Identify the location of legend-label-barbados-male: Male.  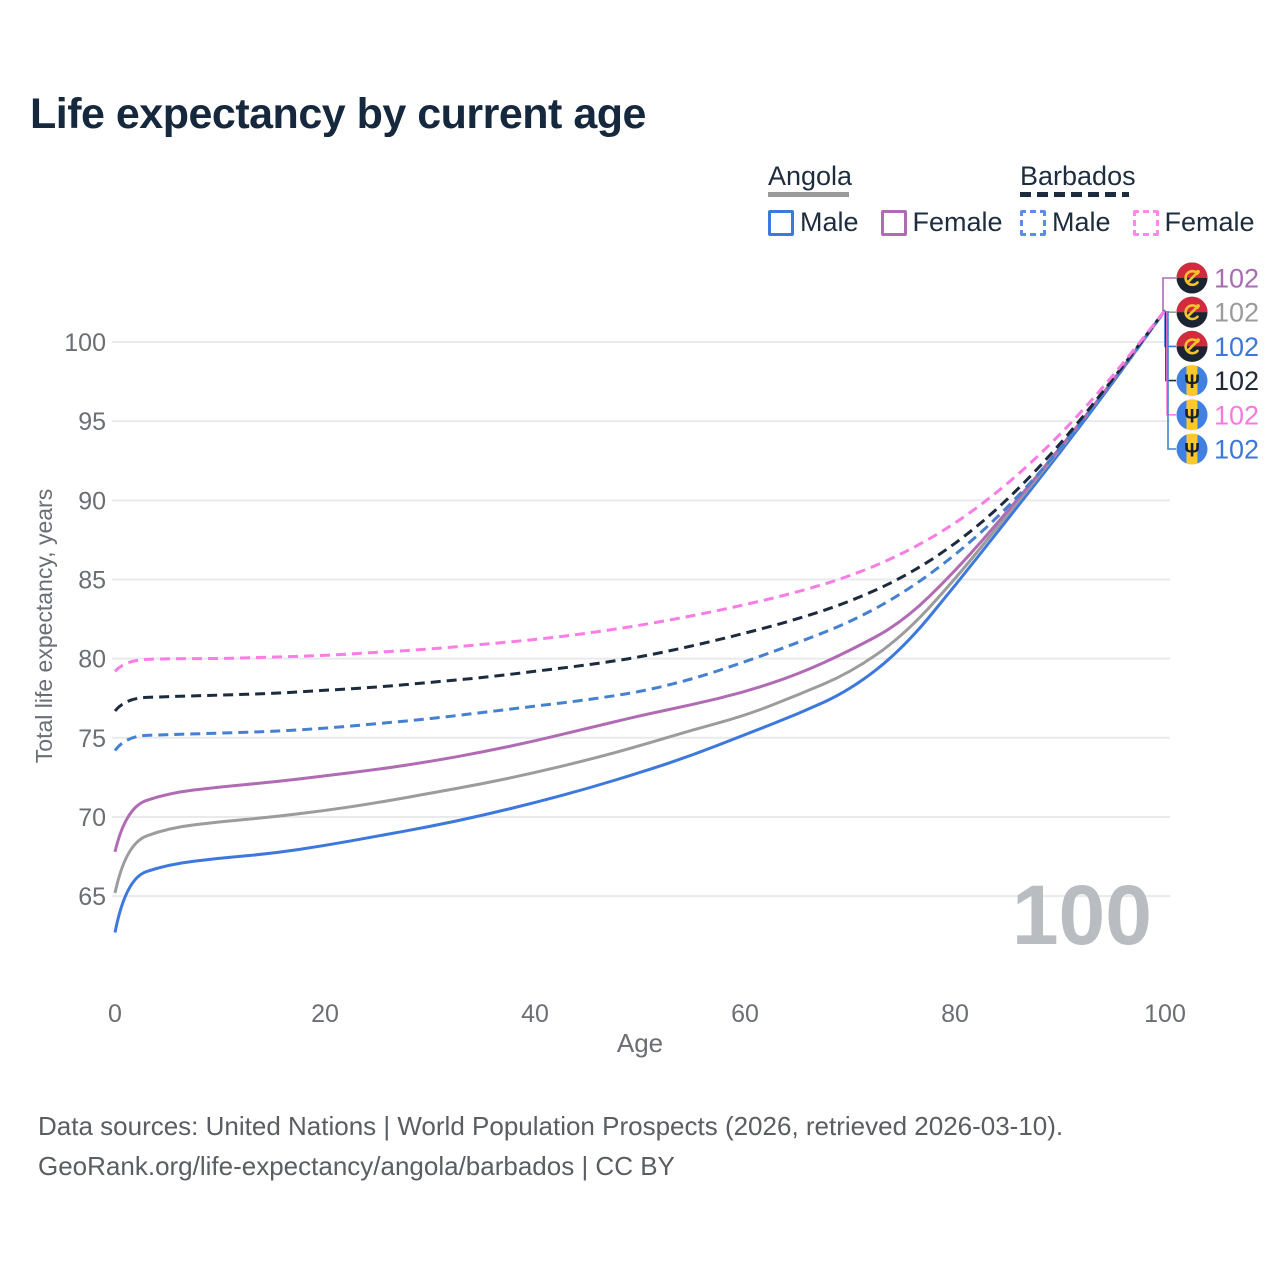
(1081, 222).